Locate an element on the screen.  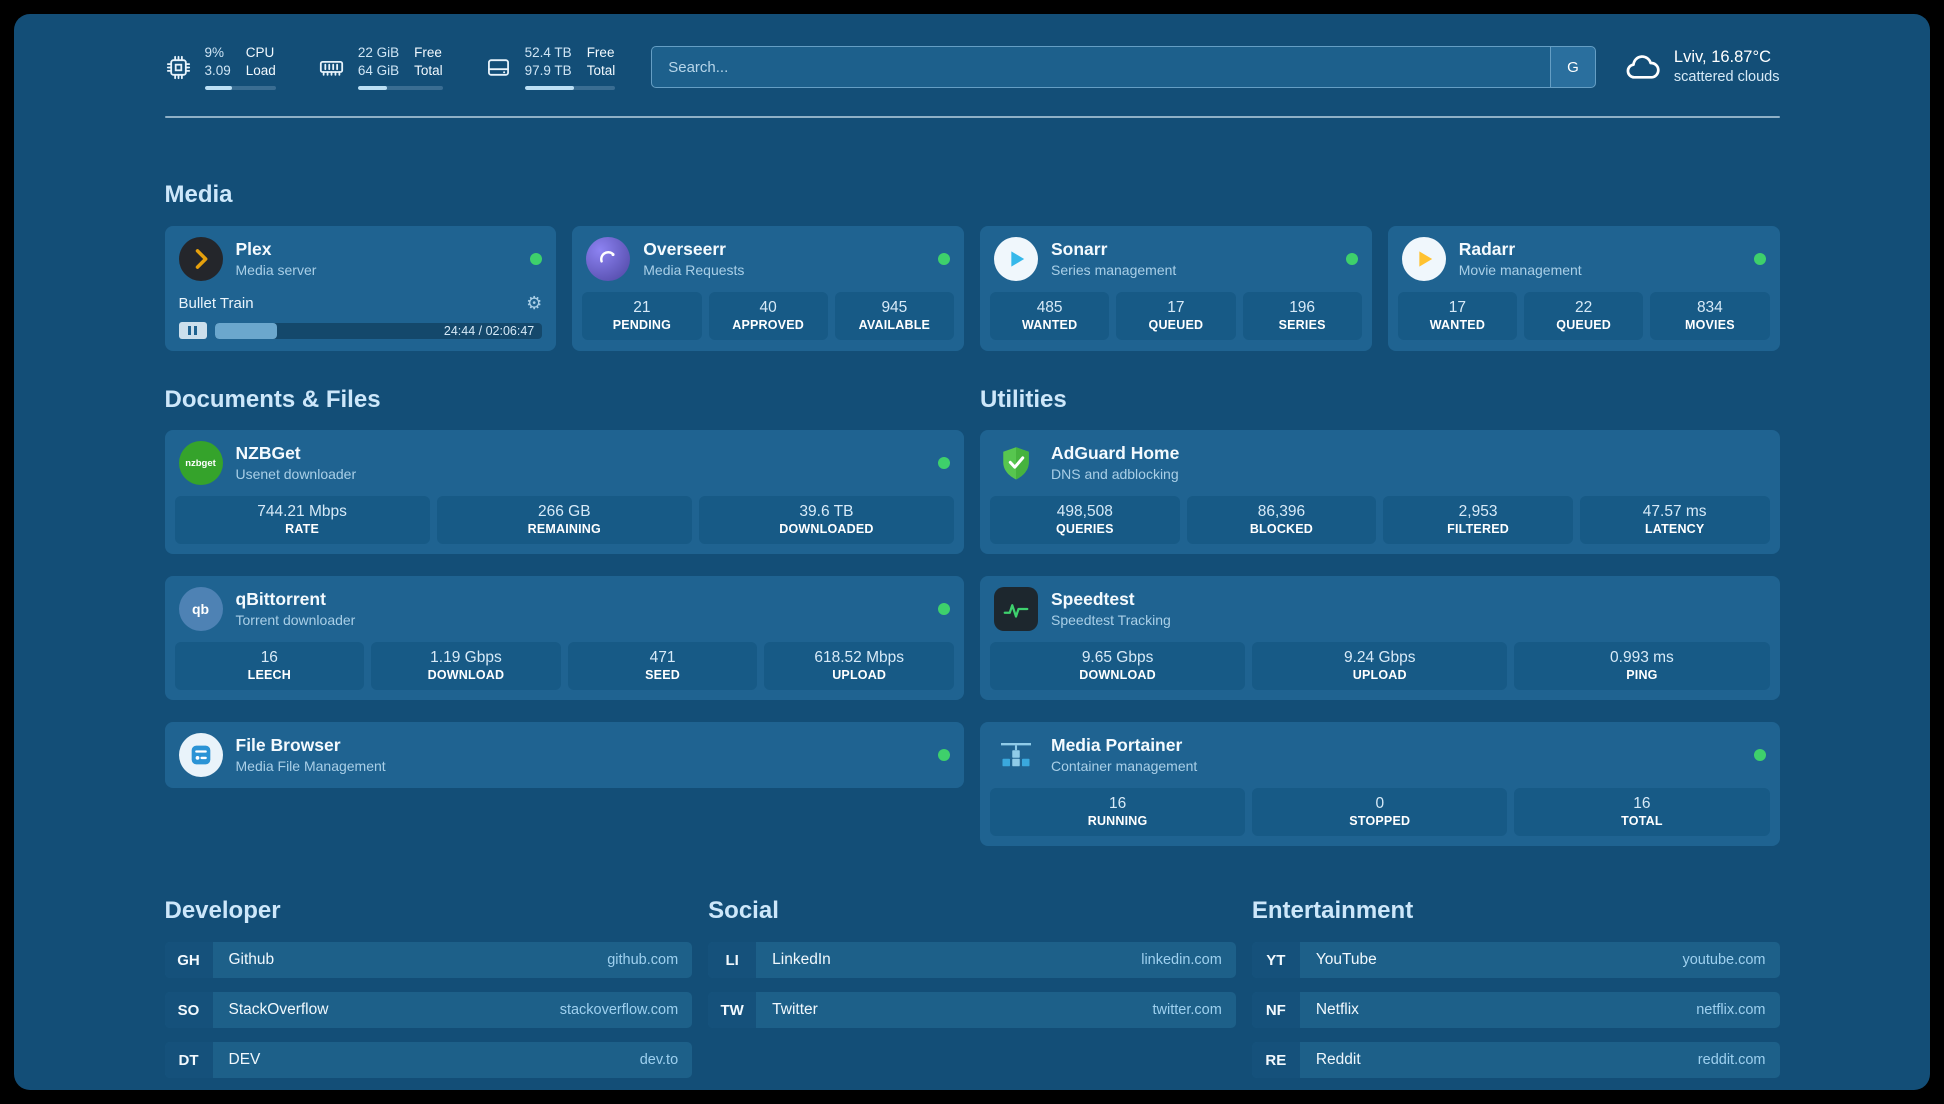
ram-metric-body: 22 GiB 64 GiB Free Total is located at coordinates (400, 67).